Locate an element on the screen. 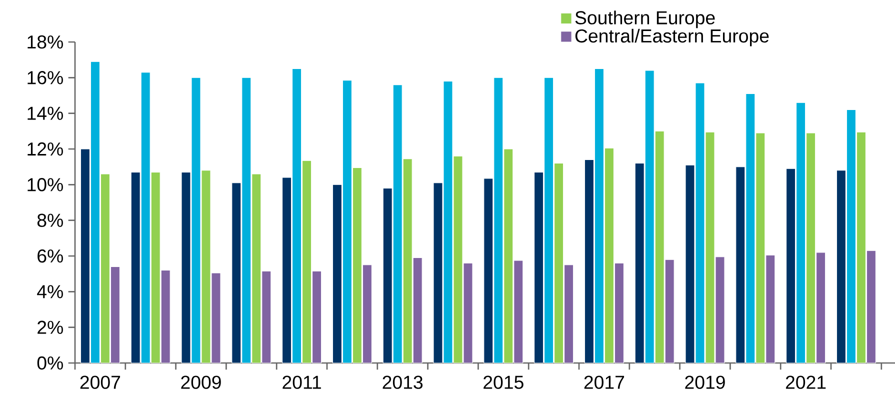 The height and width of the screenshot is (403, 895). legend-label: Southern Europe is located at coordinates (645, 19).